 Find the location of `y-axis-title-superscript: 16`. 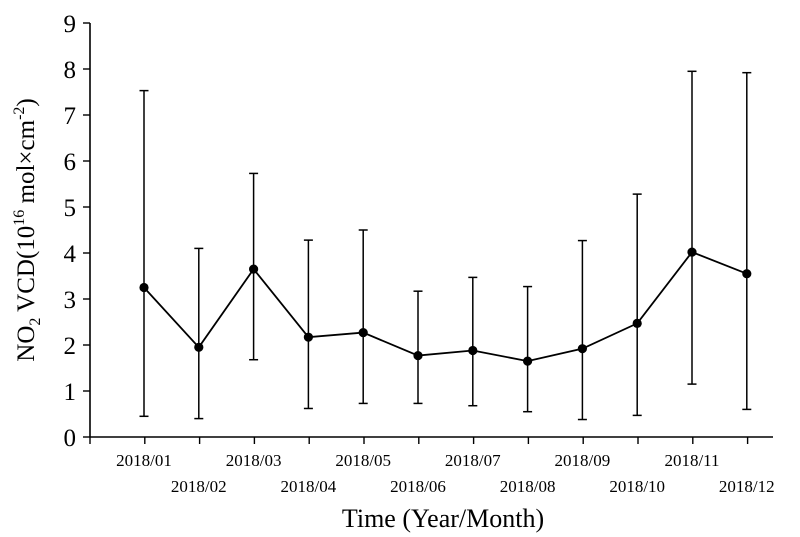

y-axis-title-superscript: 16 is located at coordinates (19, 218).